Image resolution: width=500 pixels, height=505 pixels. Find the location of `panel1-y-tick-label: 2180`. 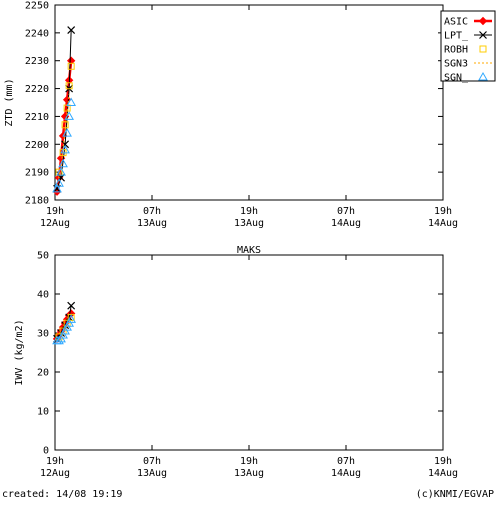

panel1-y-tick-label: 2180 is located at coordinates (37, 201).